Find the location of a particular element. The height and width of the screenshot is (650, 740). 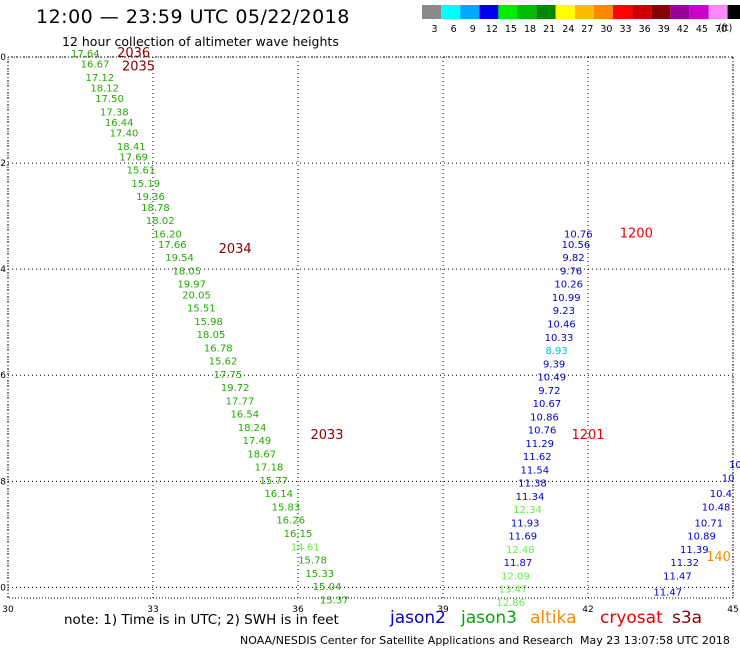

swh-value-jason3_west-30: 18.24 is located at coordinates (252, 428).